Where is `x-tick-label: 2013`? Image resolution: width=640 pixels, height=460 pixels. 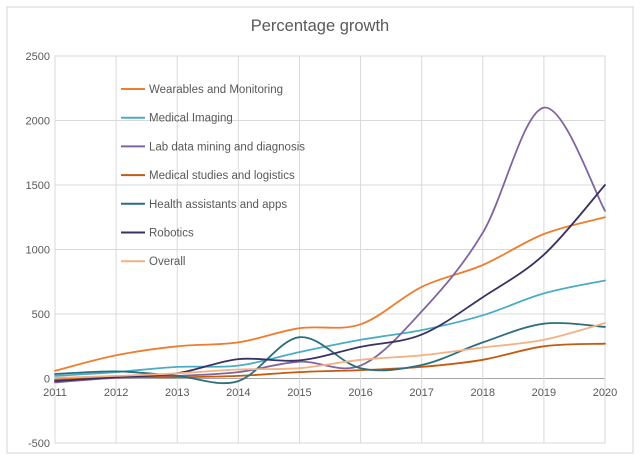 x-tick-label: 2013 is located at coordinates (177, 393).